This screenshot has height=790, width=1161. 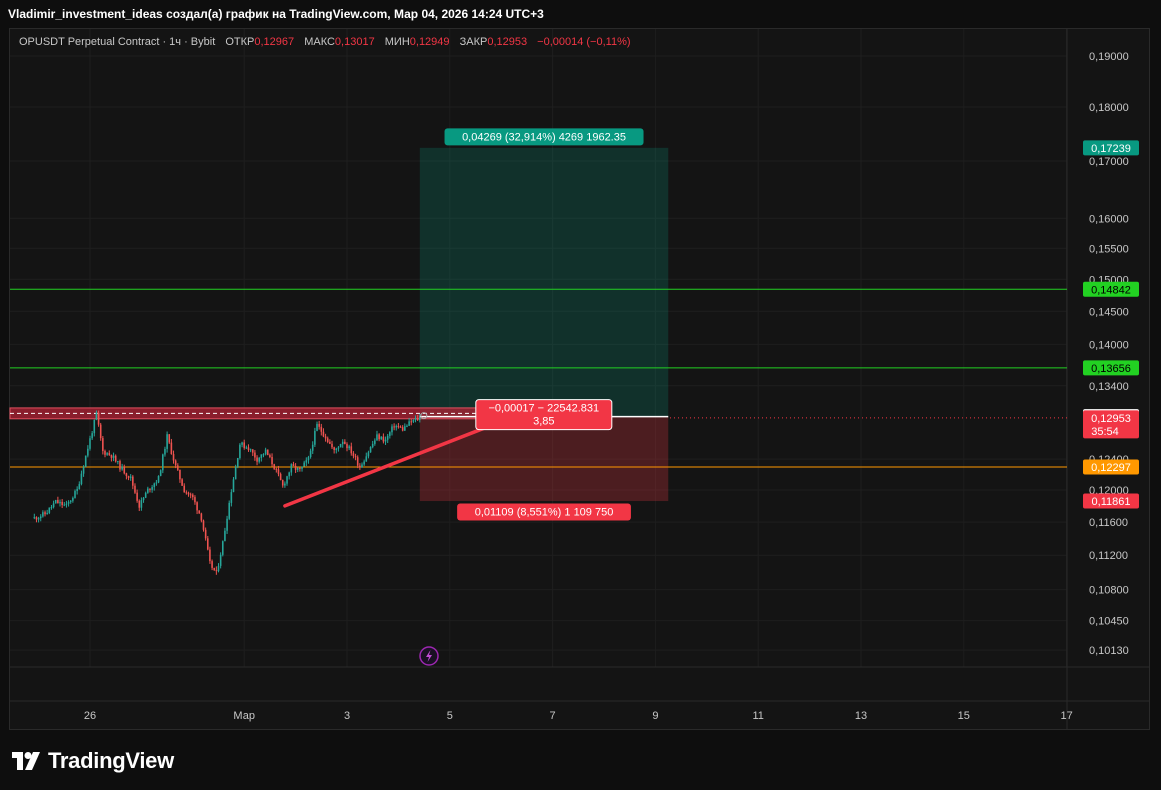 What do you see at coordinates (1109, 345) in the screenshot?
I see `price-tick-label: 0,14000` at bounding box center [1109, 345].